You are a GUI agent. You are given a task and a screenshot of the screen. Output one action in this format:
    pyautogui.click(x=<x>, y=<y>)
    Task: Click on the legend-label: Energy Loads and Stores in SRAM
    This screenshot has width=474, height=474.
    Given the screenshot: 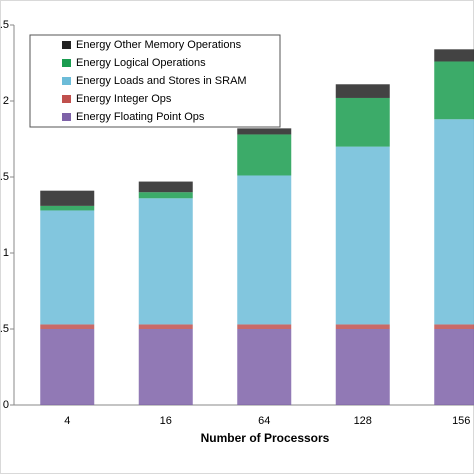 What is the action you would take?
    pyautogui.click(x=161, y=81)
    